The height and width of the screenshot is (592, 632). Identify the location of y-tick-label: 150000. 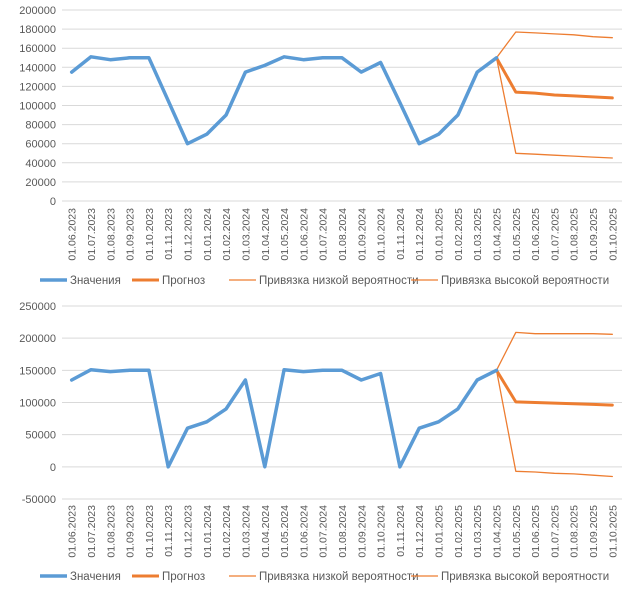
(37, 371).